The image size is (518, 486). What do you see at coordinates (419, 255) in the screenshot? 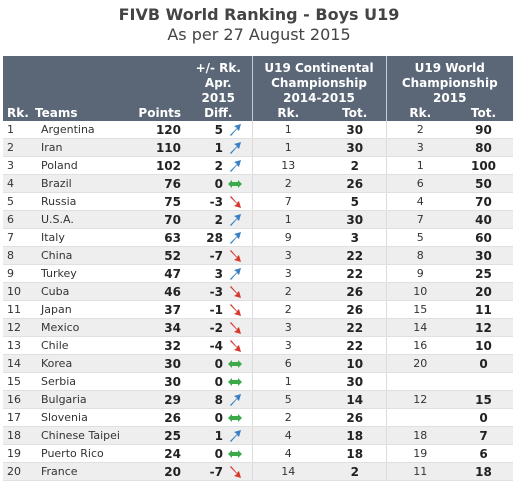
I see `world-rank-cell: 8` at bounding box center [419, 255].